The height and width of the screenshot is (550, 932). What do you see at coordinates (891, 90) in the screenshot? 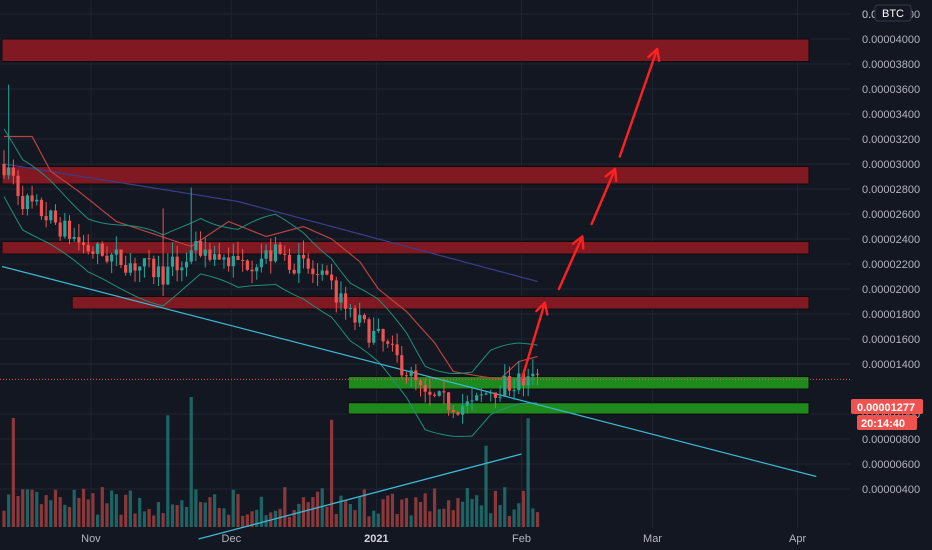
I see `price-tick-label: 0.00003600` at bounding box center [891, 90].